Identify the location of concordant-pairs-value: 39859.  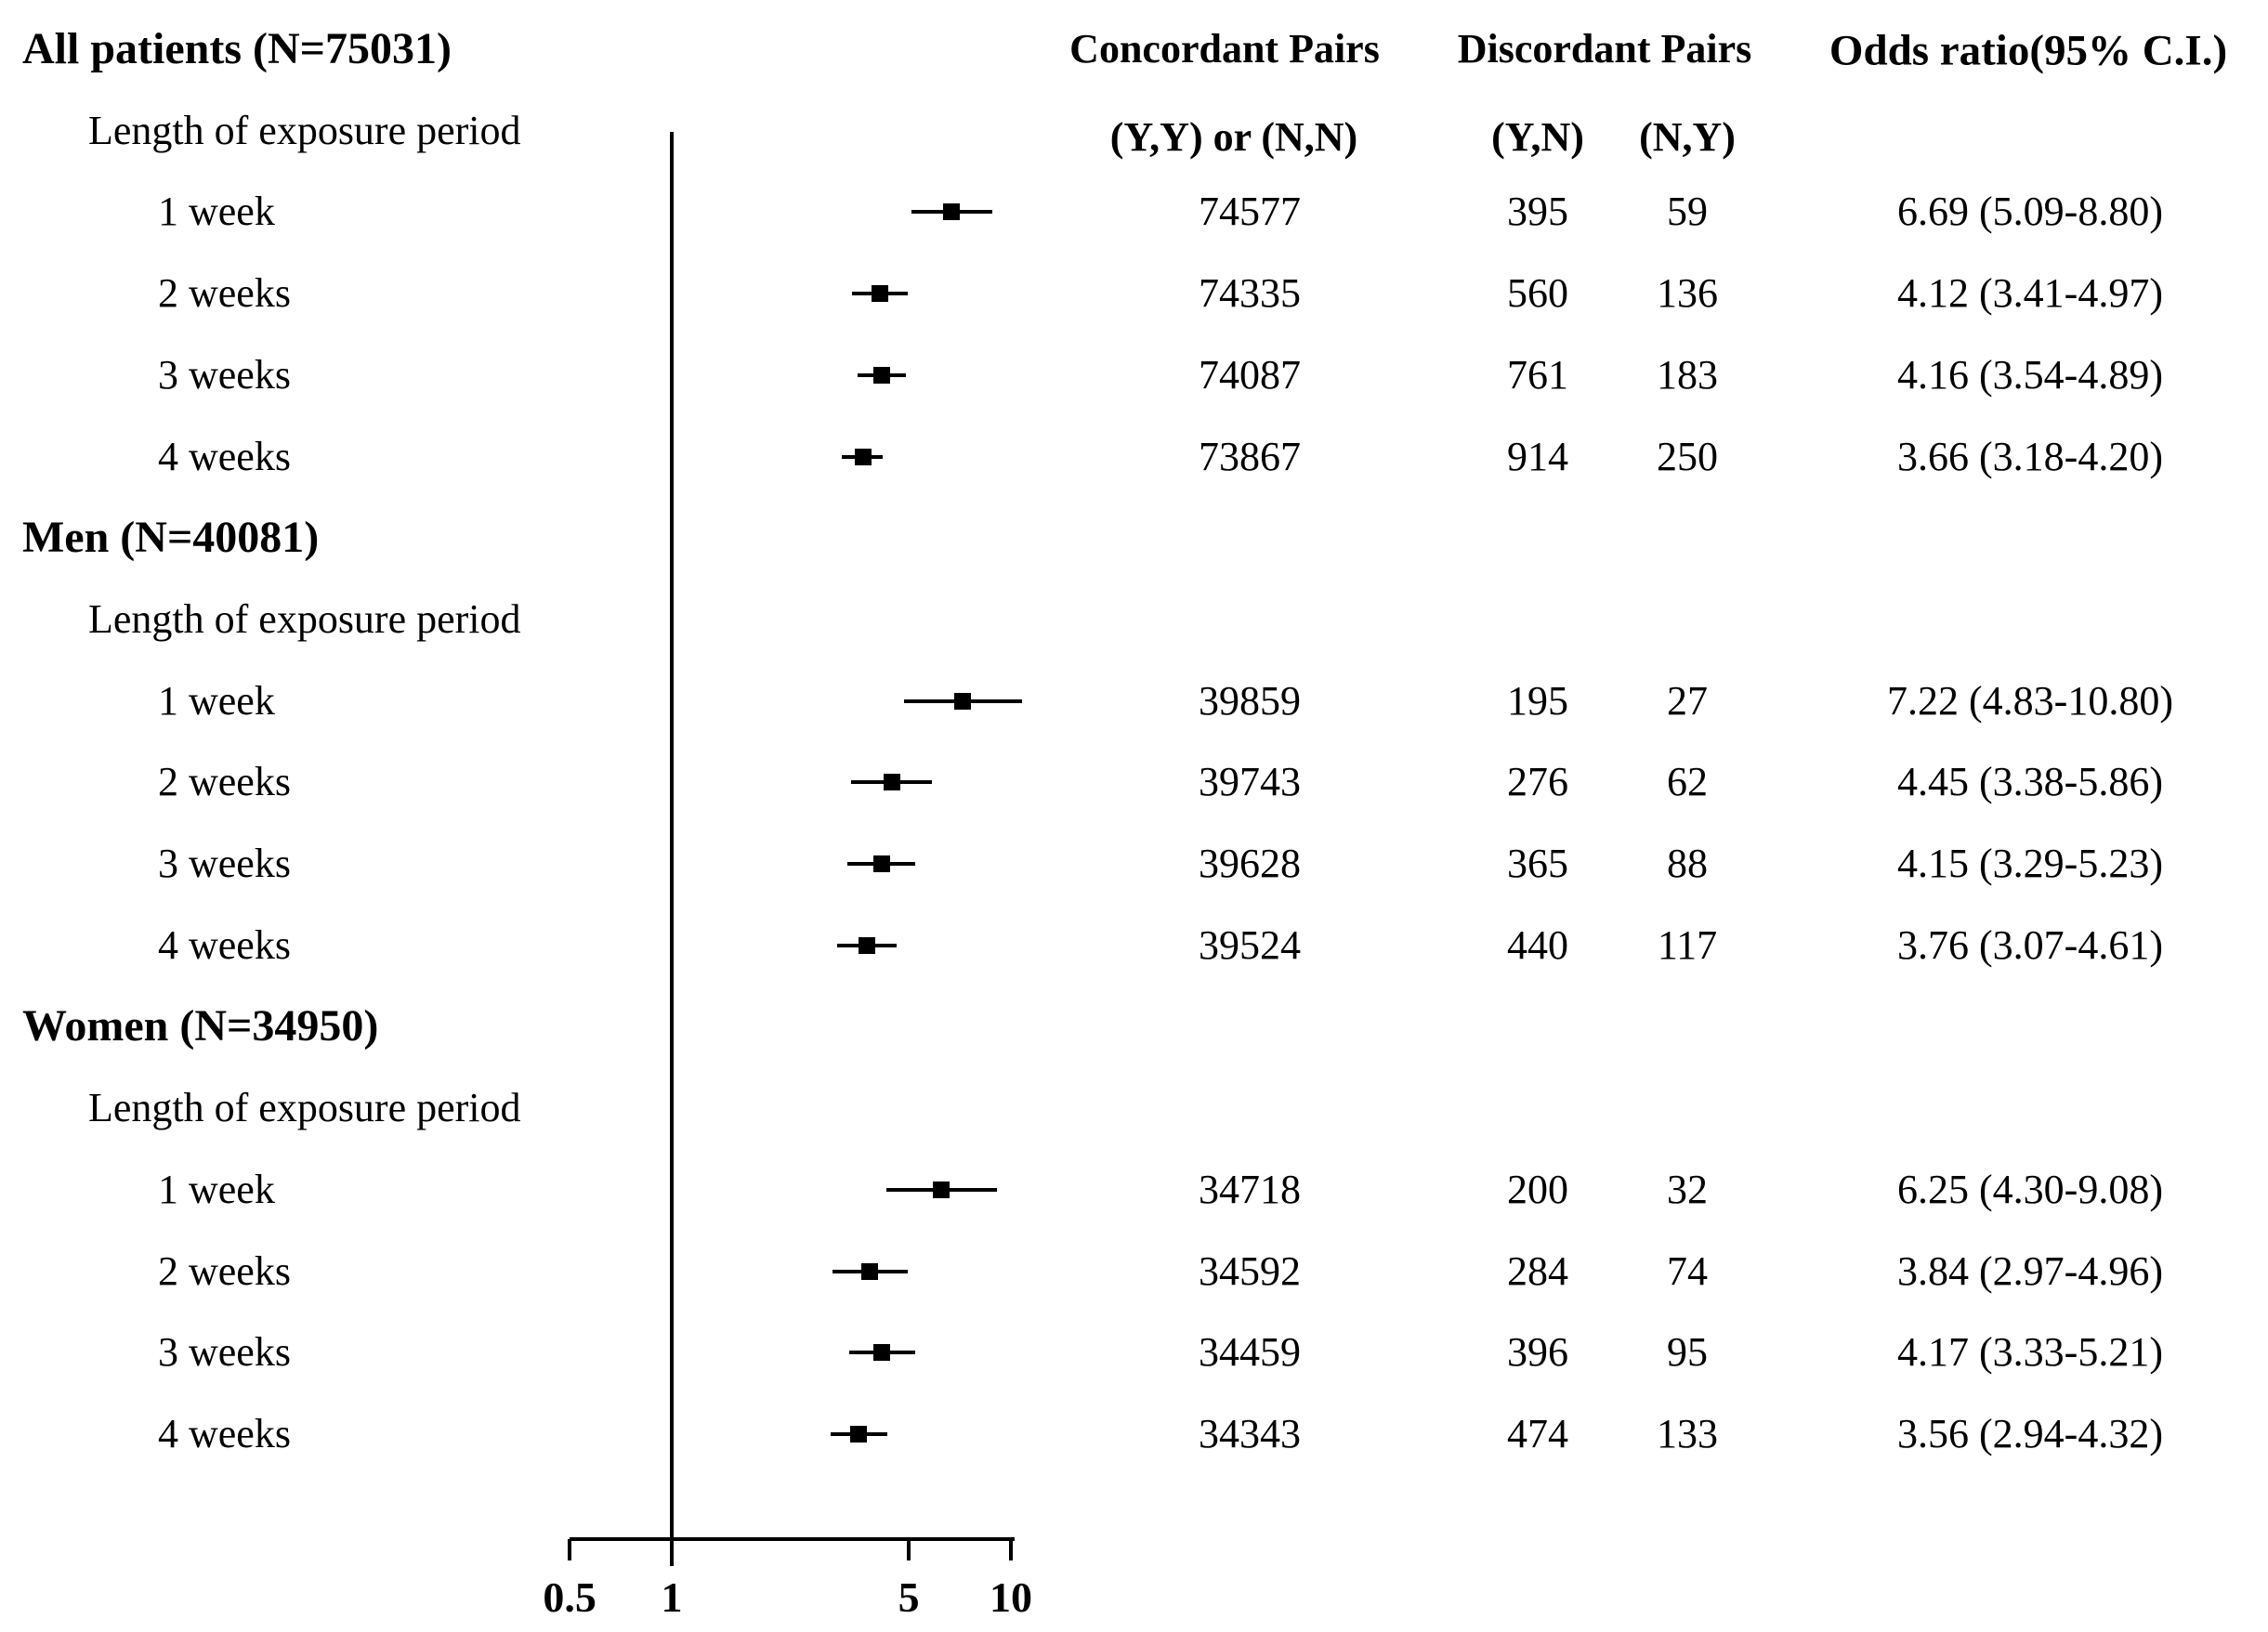
(1250, 701).